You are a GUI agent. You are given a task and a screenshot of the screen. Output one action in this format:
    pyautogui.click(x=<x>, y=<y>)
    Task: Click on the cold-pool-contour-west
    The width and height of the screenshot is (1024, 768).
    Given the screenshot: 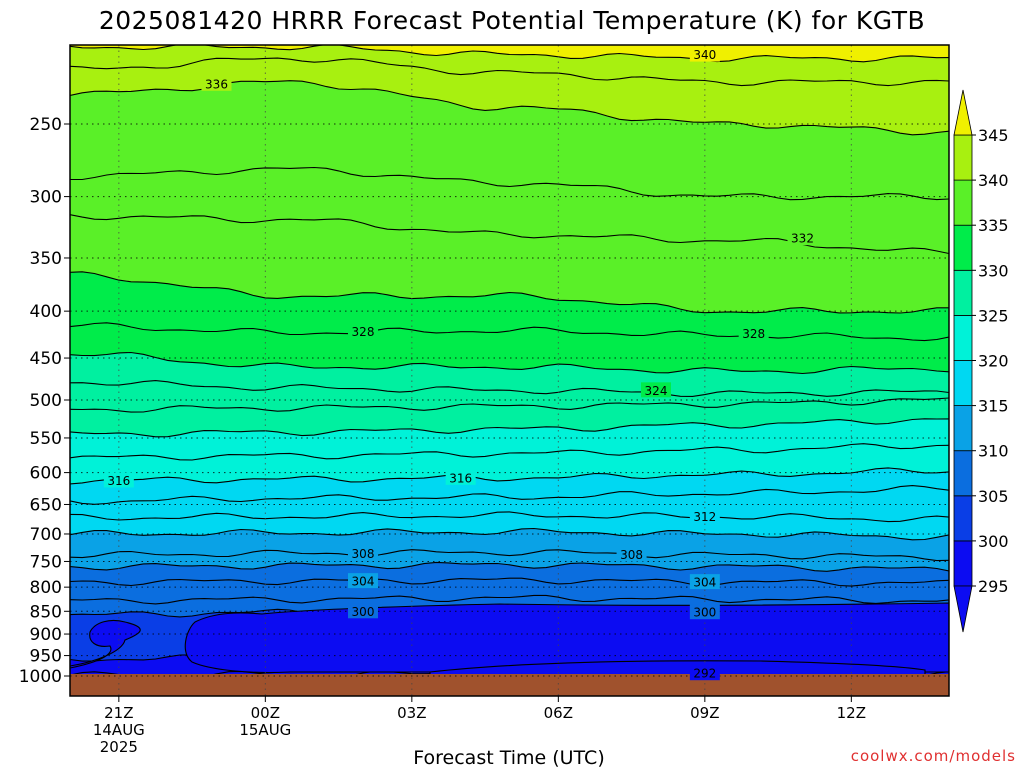 What is the action you would take?
    pyautogui.click(x=105, y=644)
    